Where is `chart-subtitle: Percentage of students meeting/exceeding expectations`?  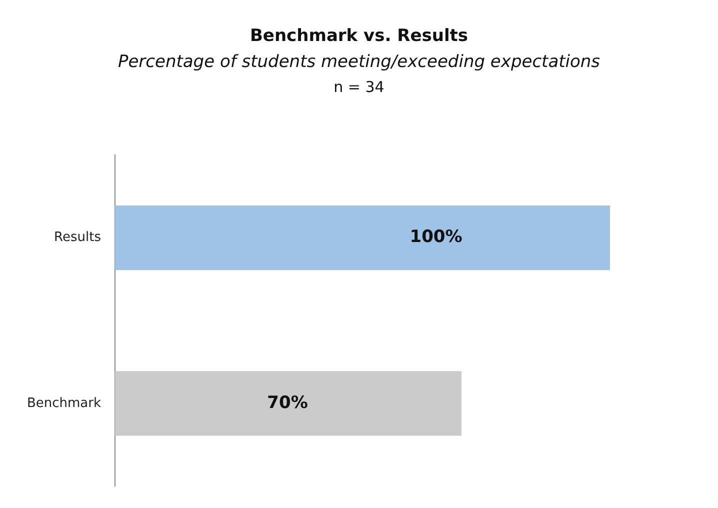
chart-subtitle: Percentage of students meeting/exceeding expectations is located at coordinates (359, 62).